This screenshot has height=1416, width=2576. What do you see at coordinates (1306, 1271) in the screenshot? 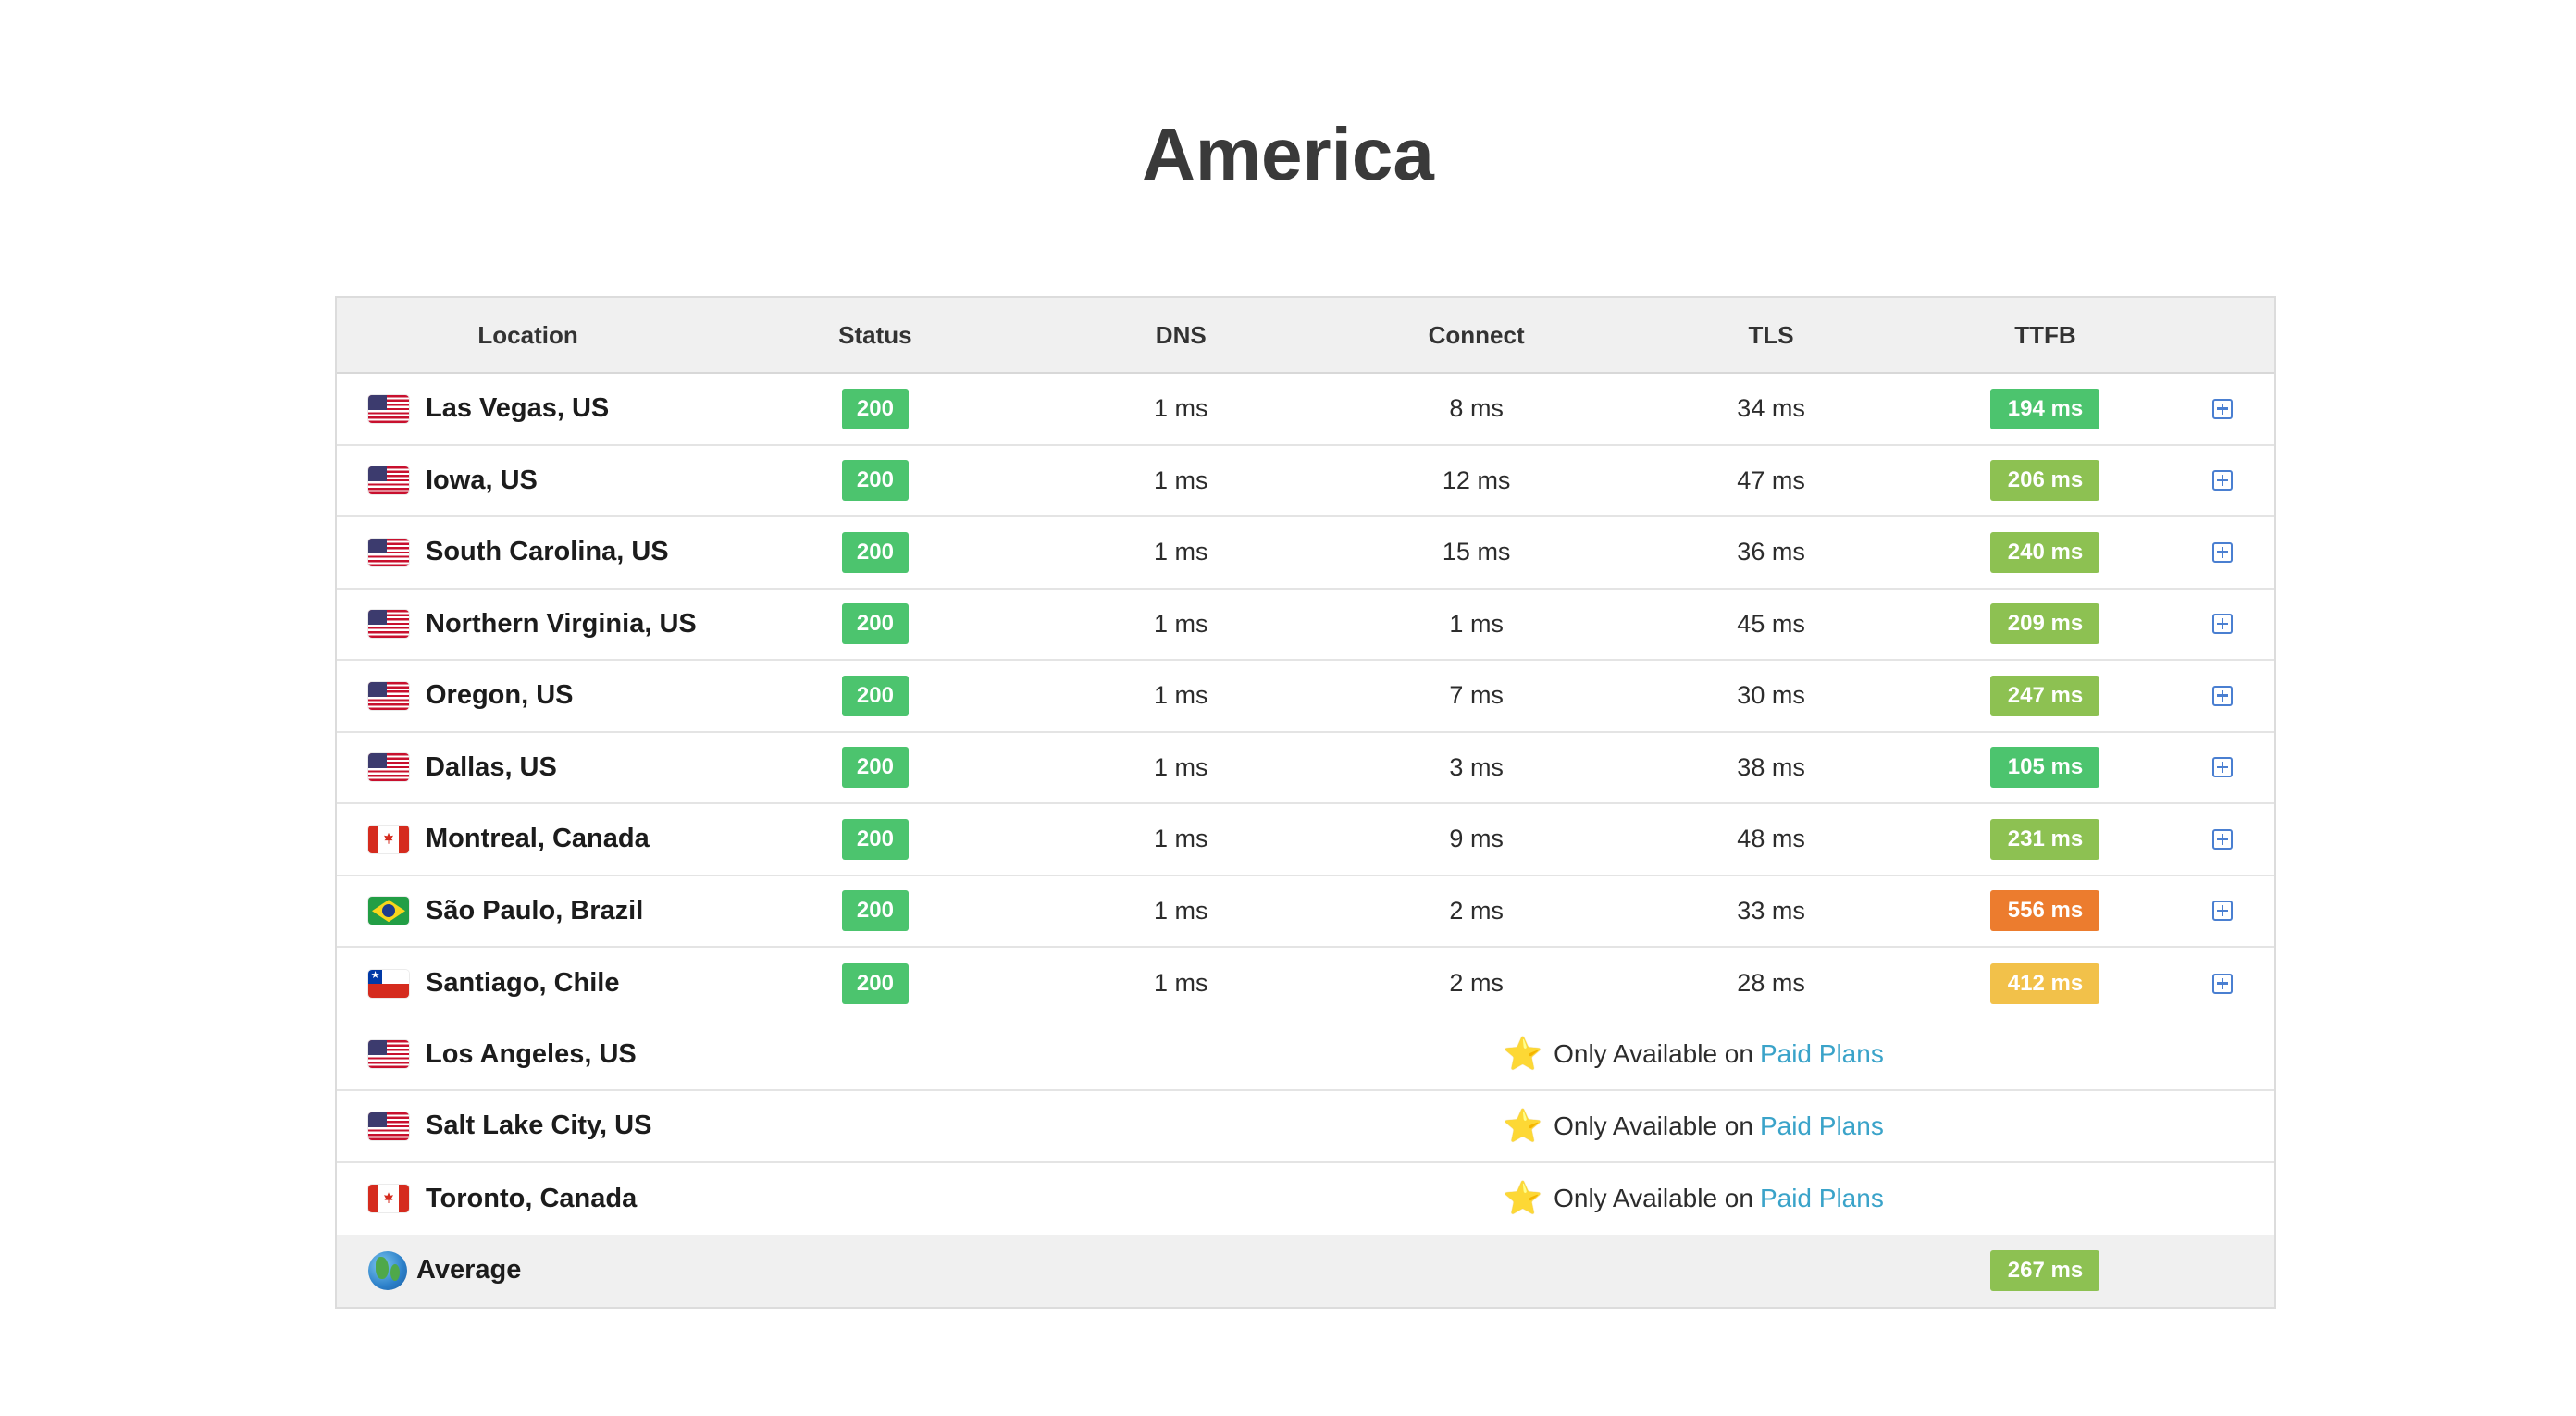
I see `average-row: Average 267 ms` at bounding box center [1306, 1271].